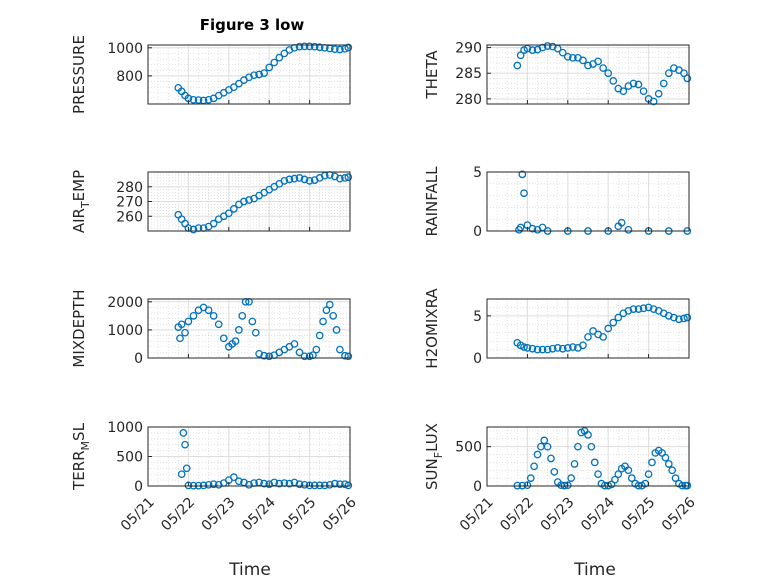 The height and width of the screenshot is (583, 778). I want to click on y-tick-label: 800, so click(129, 77).